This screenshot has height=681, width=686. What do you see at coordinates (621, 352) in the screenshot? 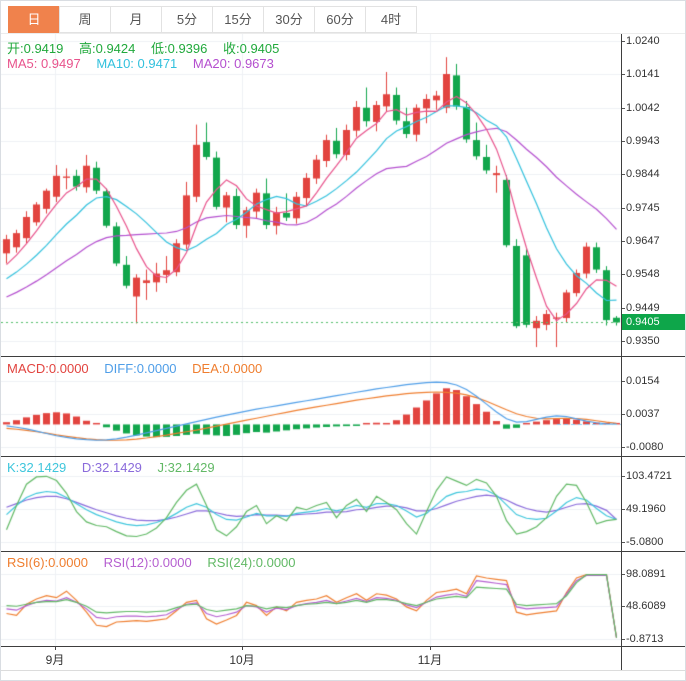
I see `y-axis-line` at bounding box center [621, 352].